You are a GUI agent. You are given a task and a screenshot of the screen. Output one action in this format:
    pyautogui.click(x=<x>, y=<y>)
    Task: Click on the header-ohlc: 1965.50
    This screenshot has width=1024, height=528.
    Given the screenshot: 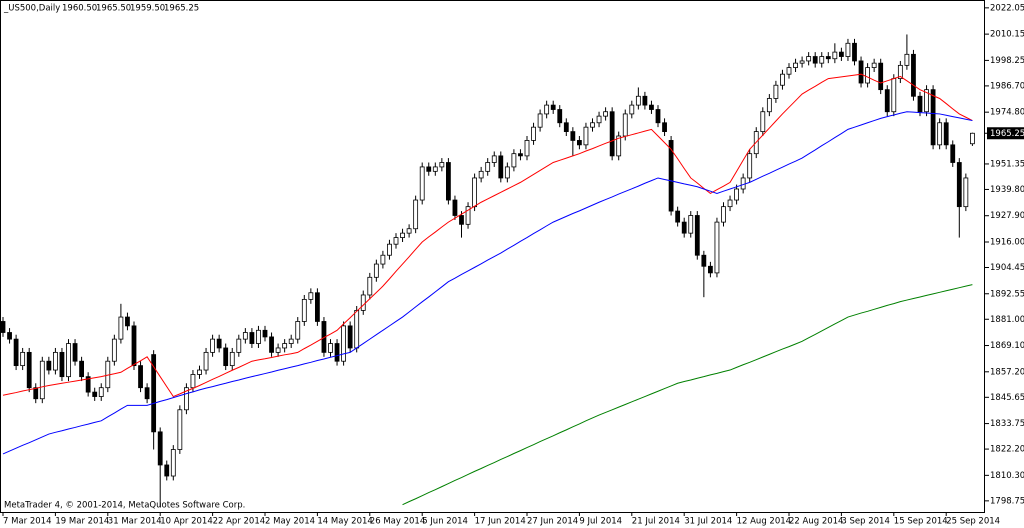 What is the action you would take?
    pyautogui.click(x=113, y=9)
    